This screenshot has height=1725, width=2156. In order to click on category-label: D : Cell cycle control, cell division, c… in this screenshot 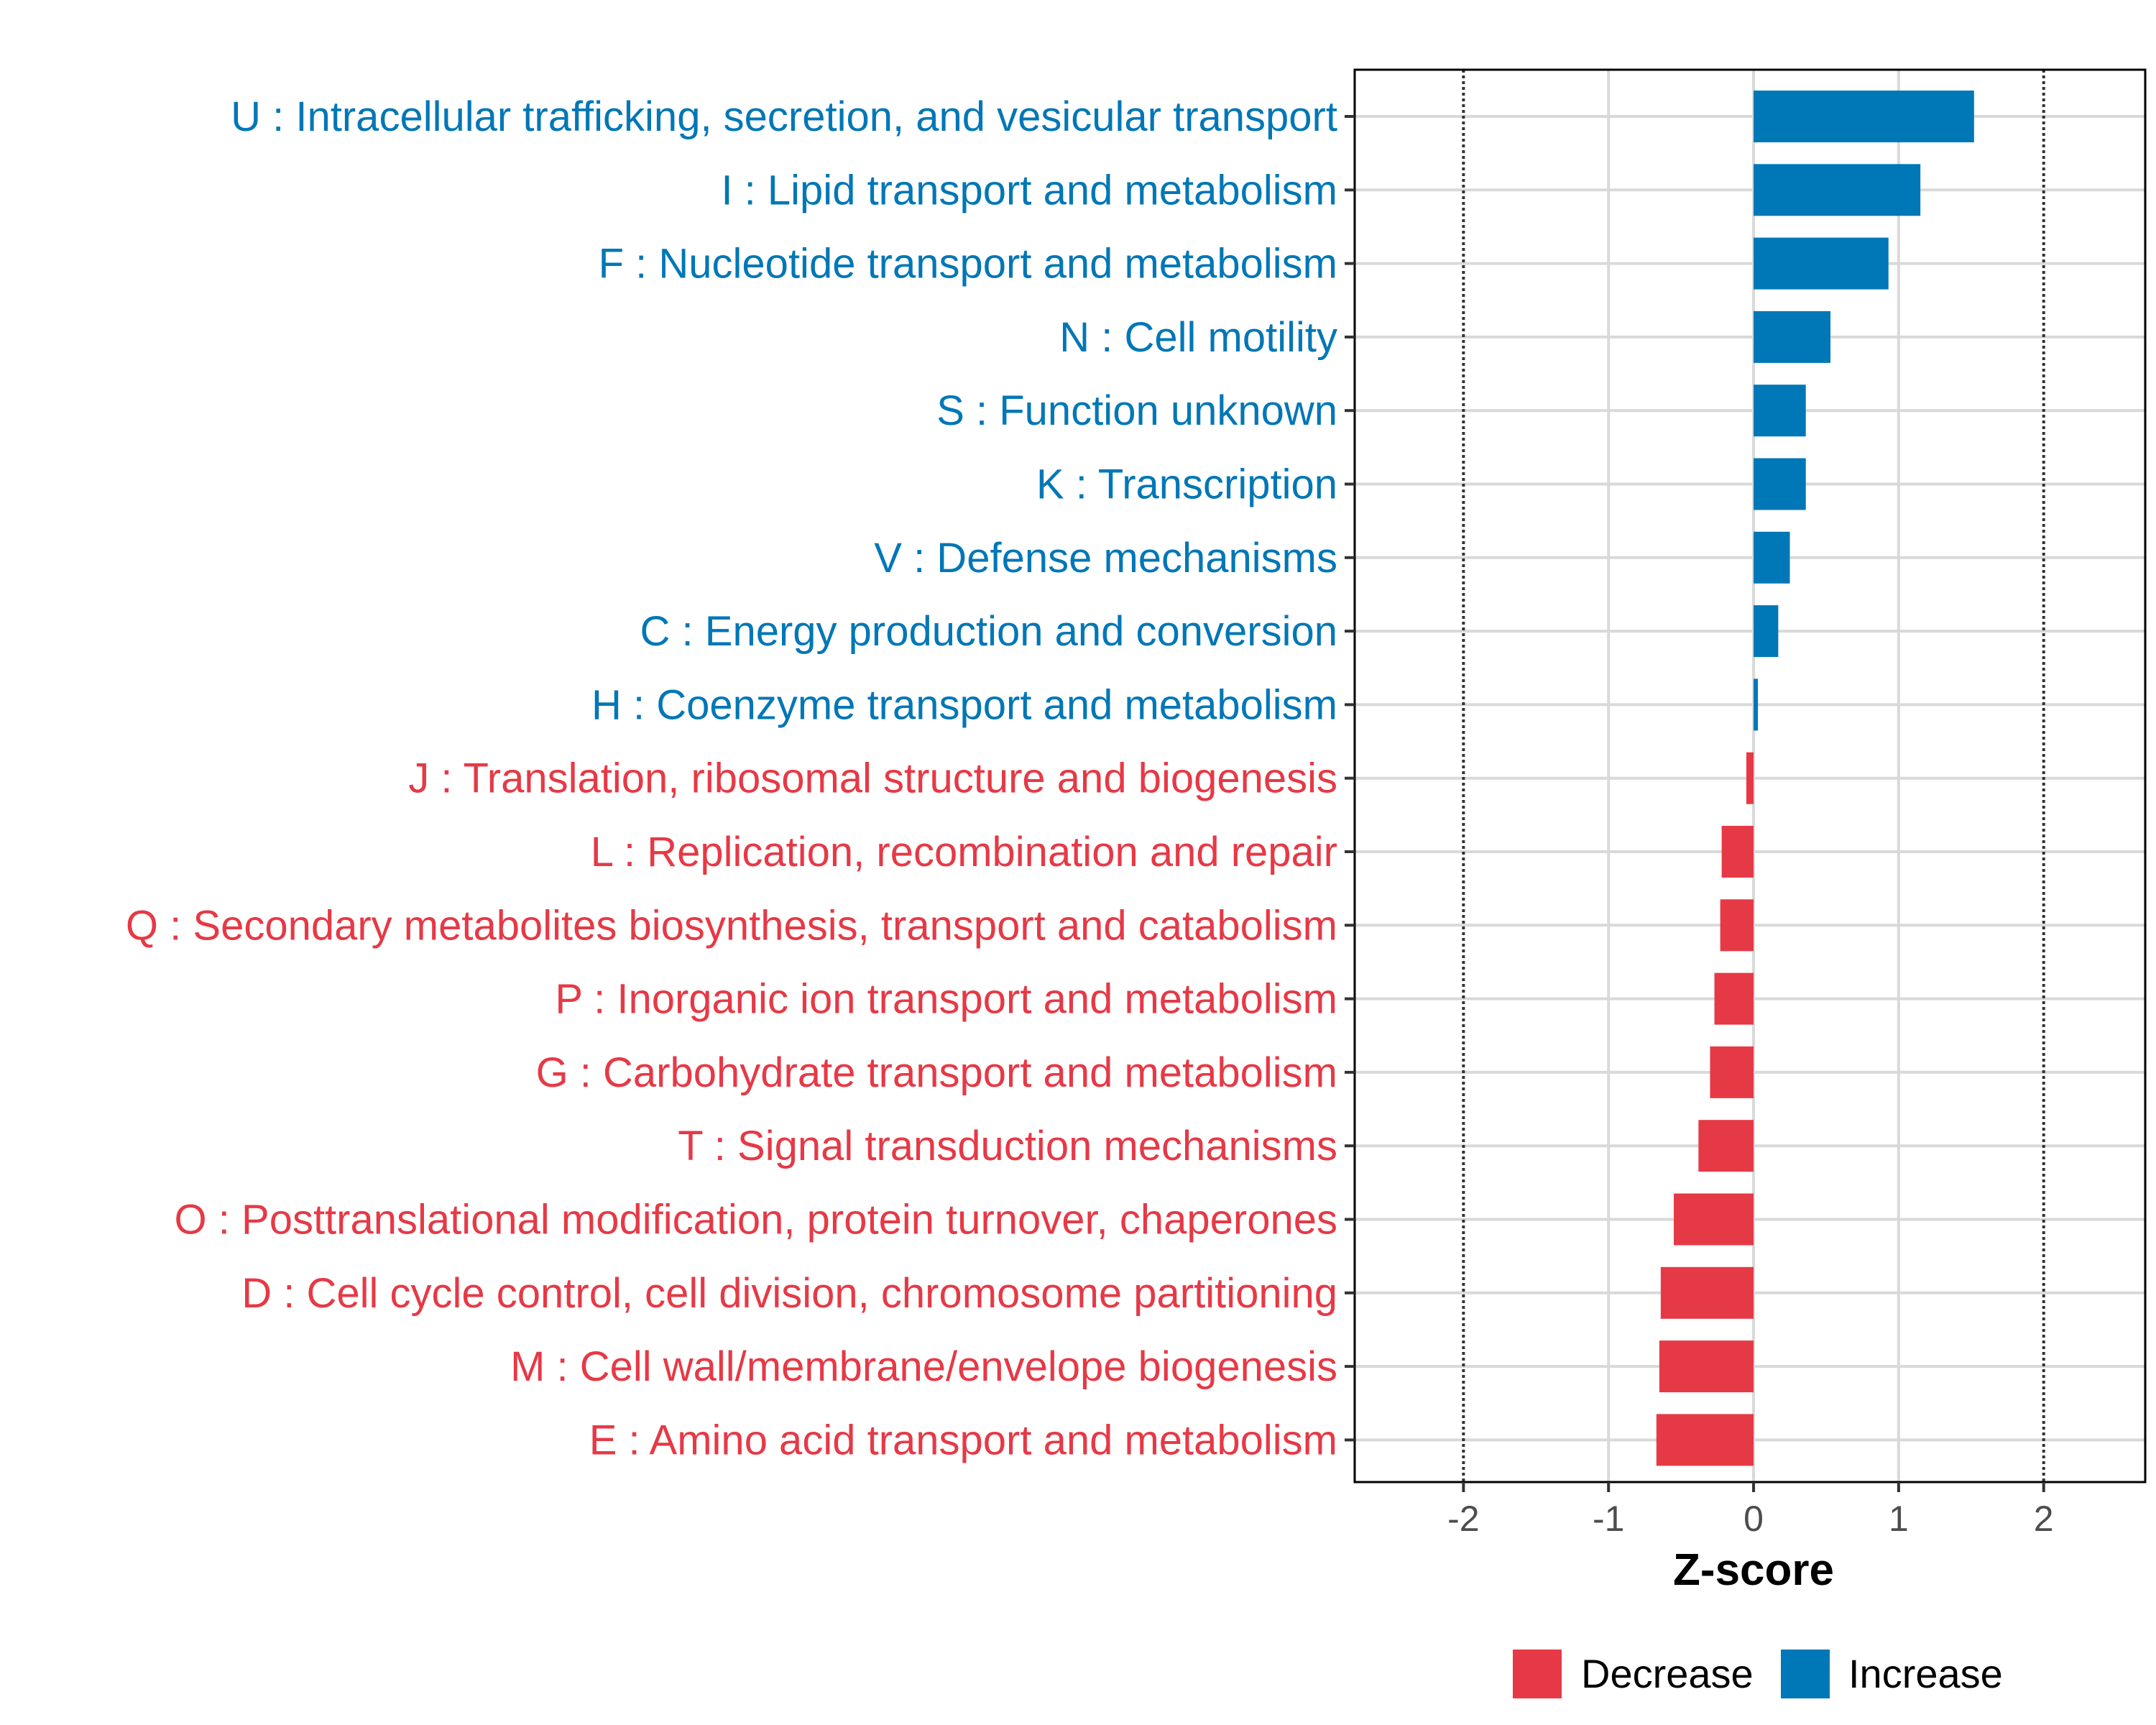, I will do `click(789, 1293)`.